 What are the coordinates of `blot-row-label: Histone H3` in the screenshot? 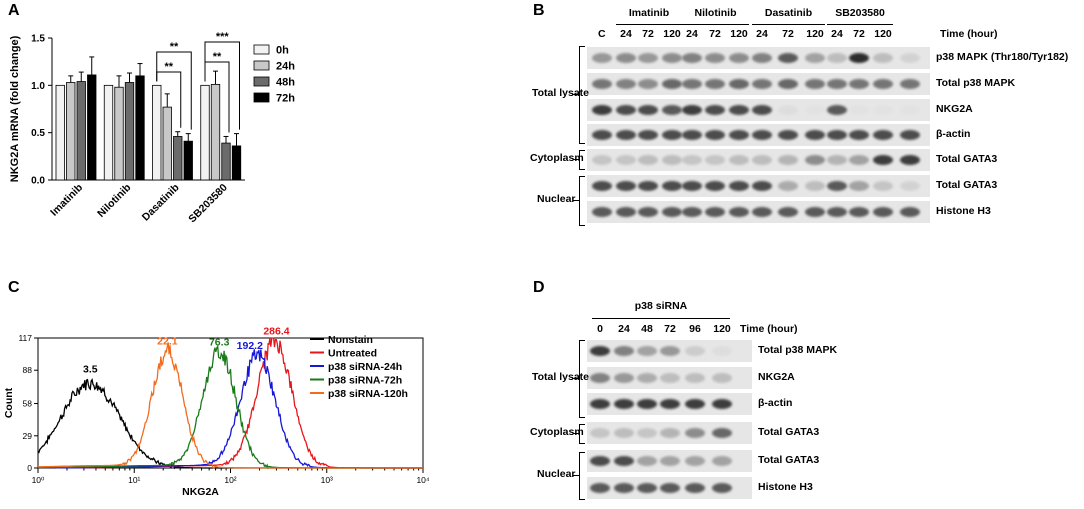 It's located at (963, 211).